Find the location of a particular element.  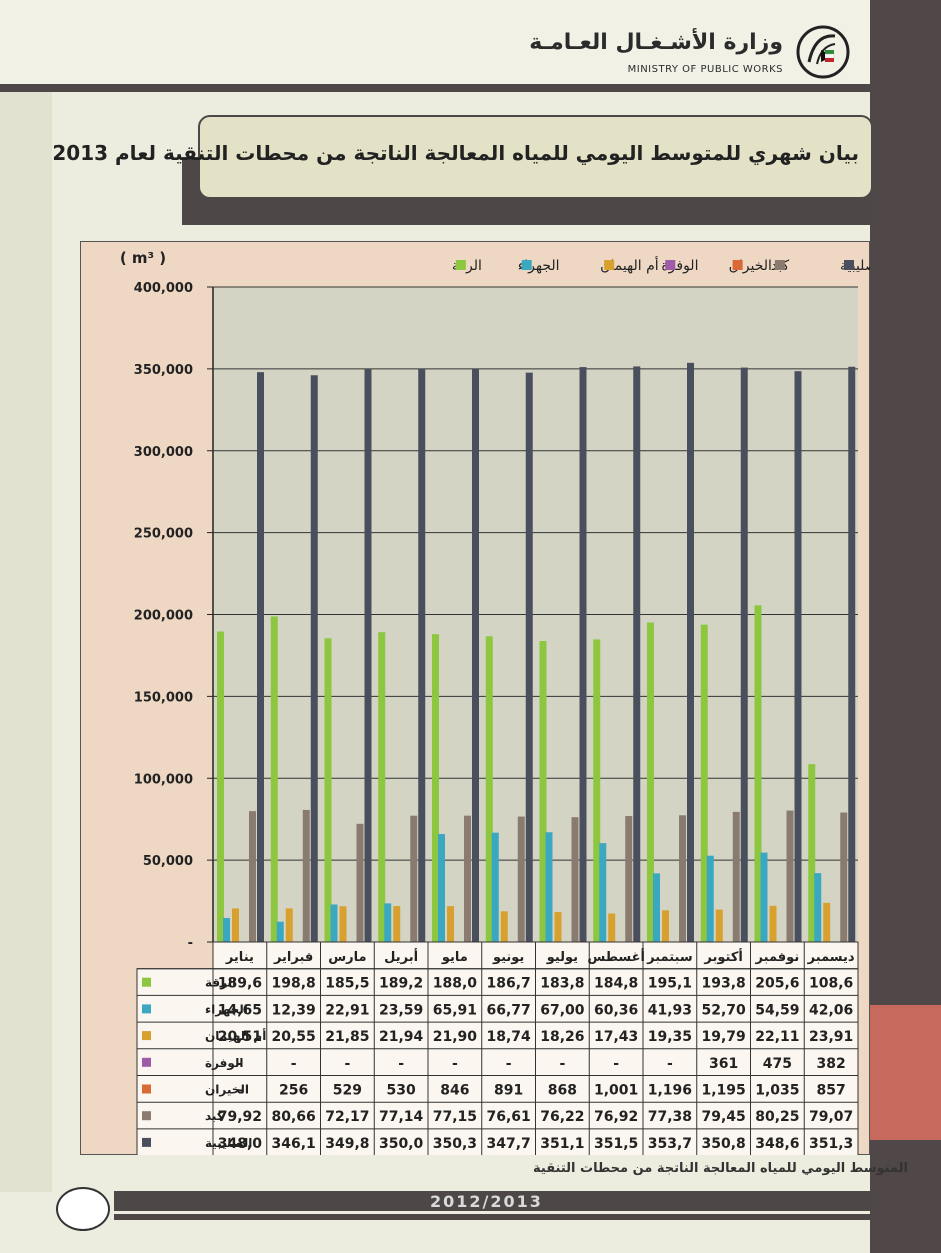

table-cell-value: 19,79 is located at coordinates (723, 1037).